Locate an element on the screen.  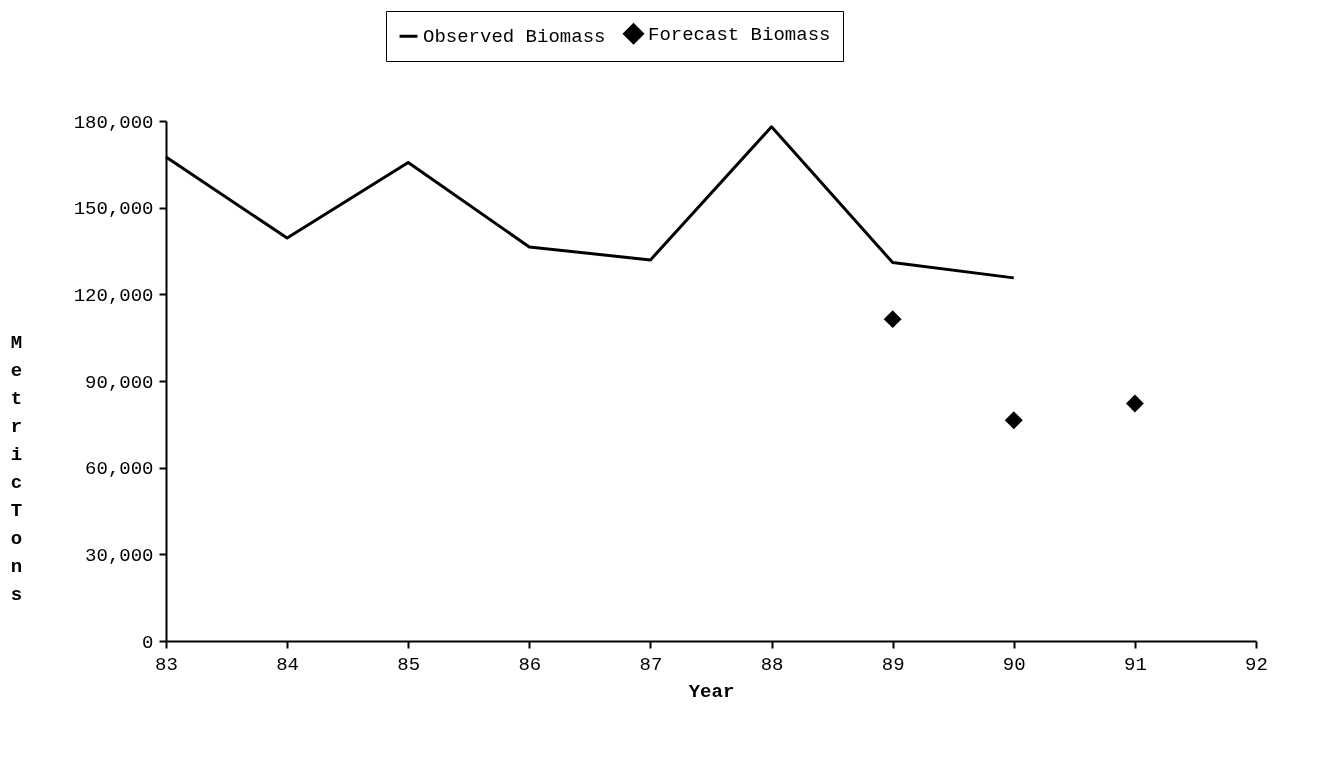
y-tick-label: 30,000 is located at coordinates (119, 555).